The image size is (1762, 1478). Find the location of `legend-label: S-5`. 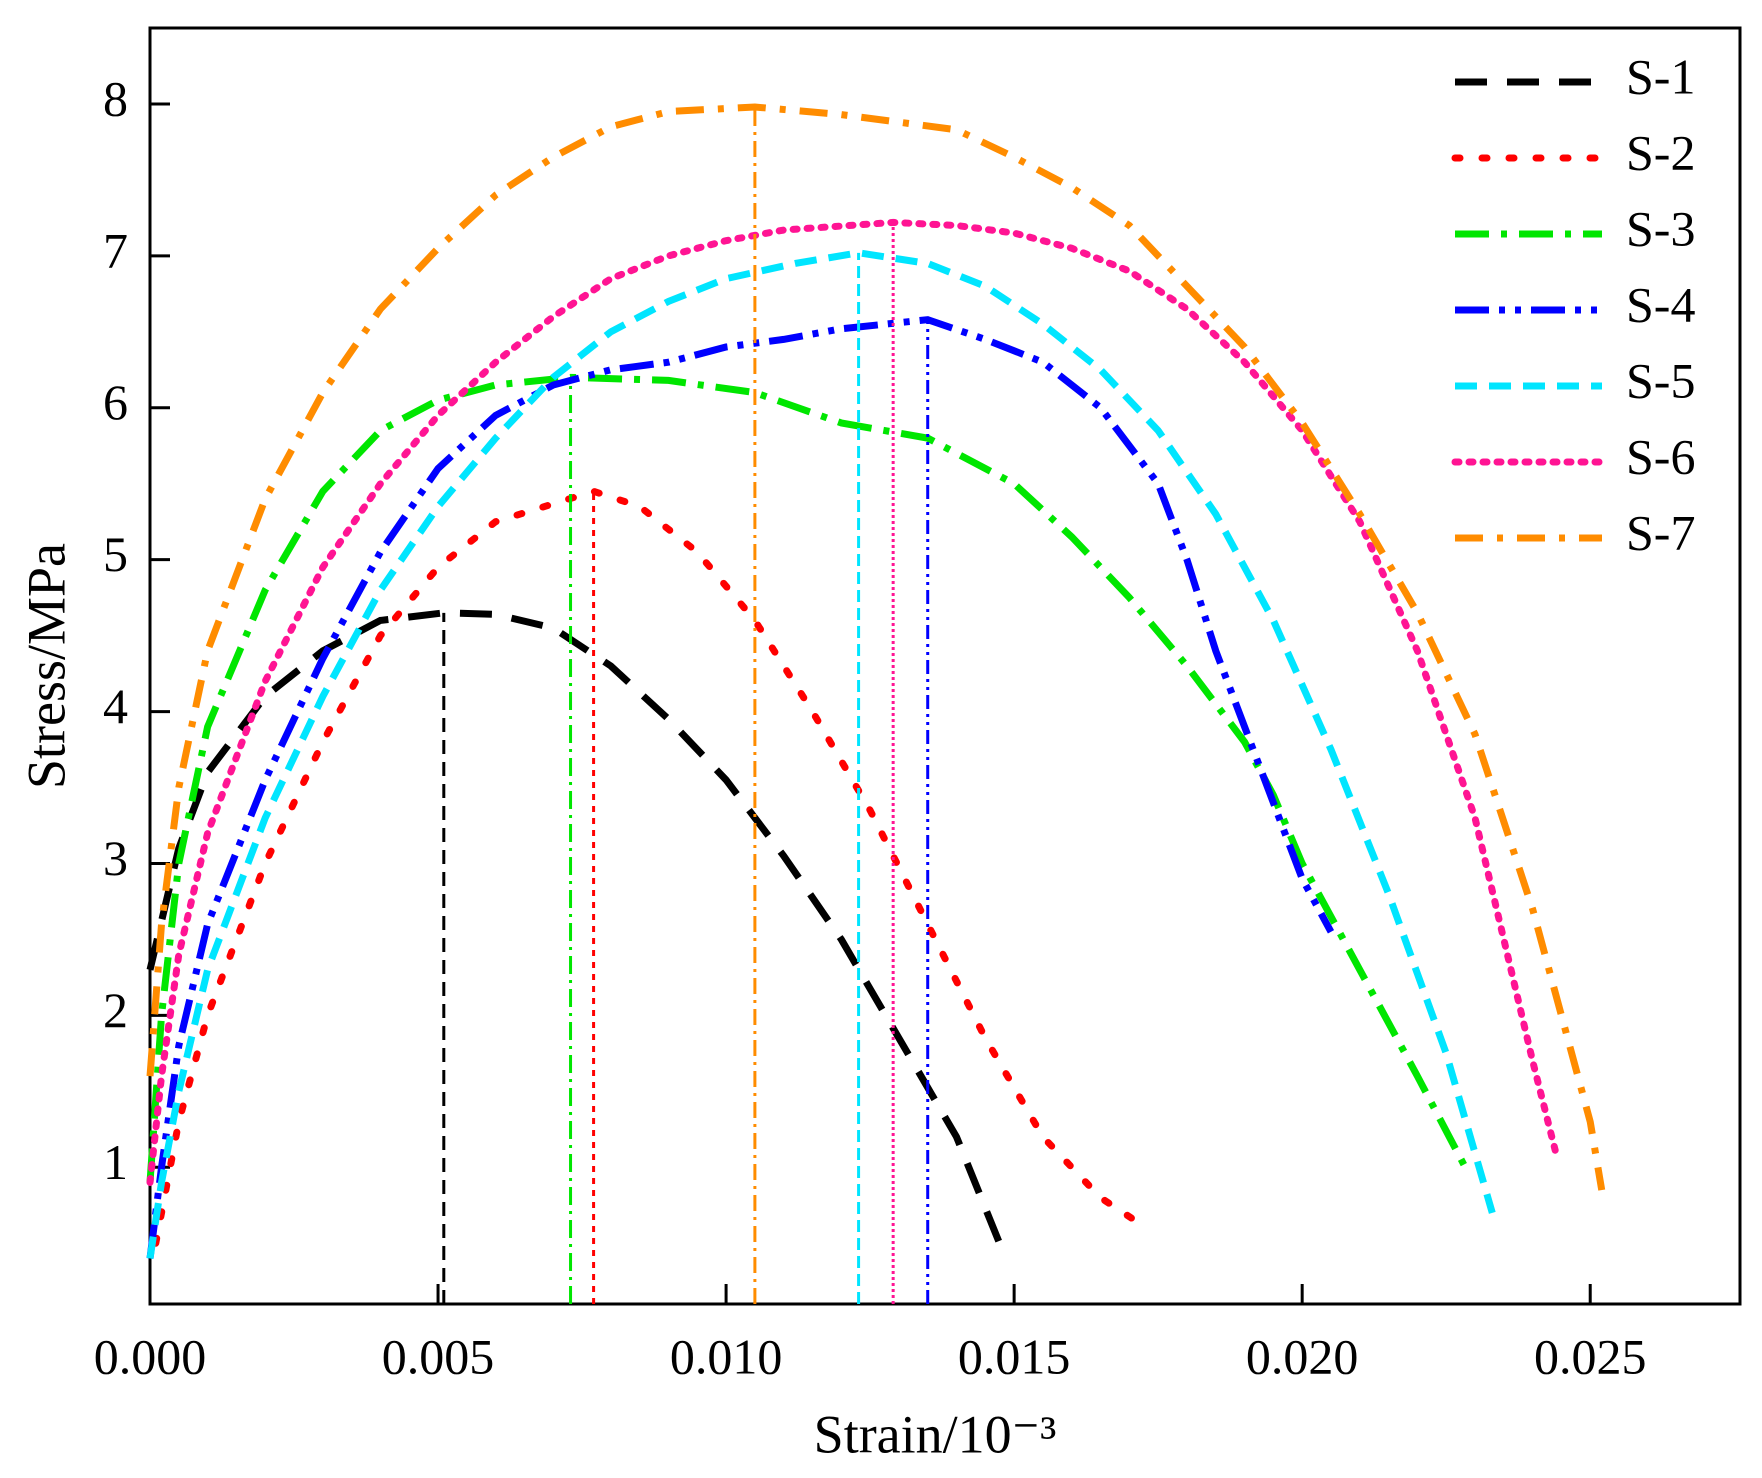

legend-label: S-5 is located at coordinates (1660, 380).